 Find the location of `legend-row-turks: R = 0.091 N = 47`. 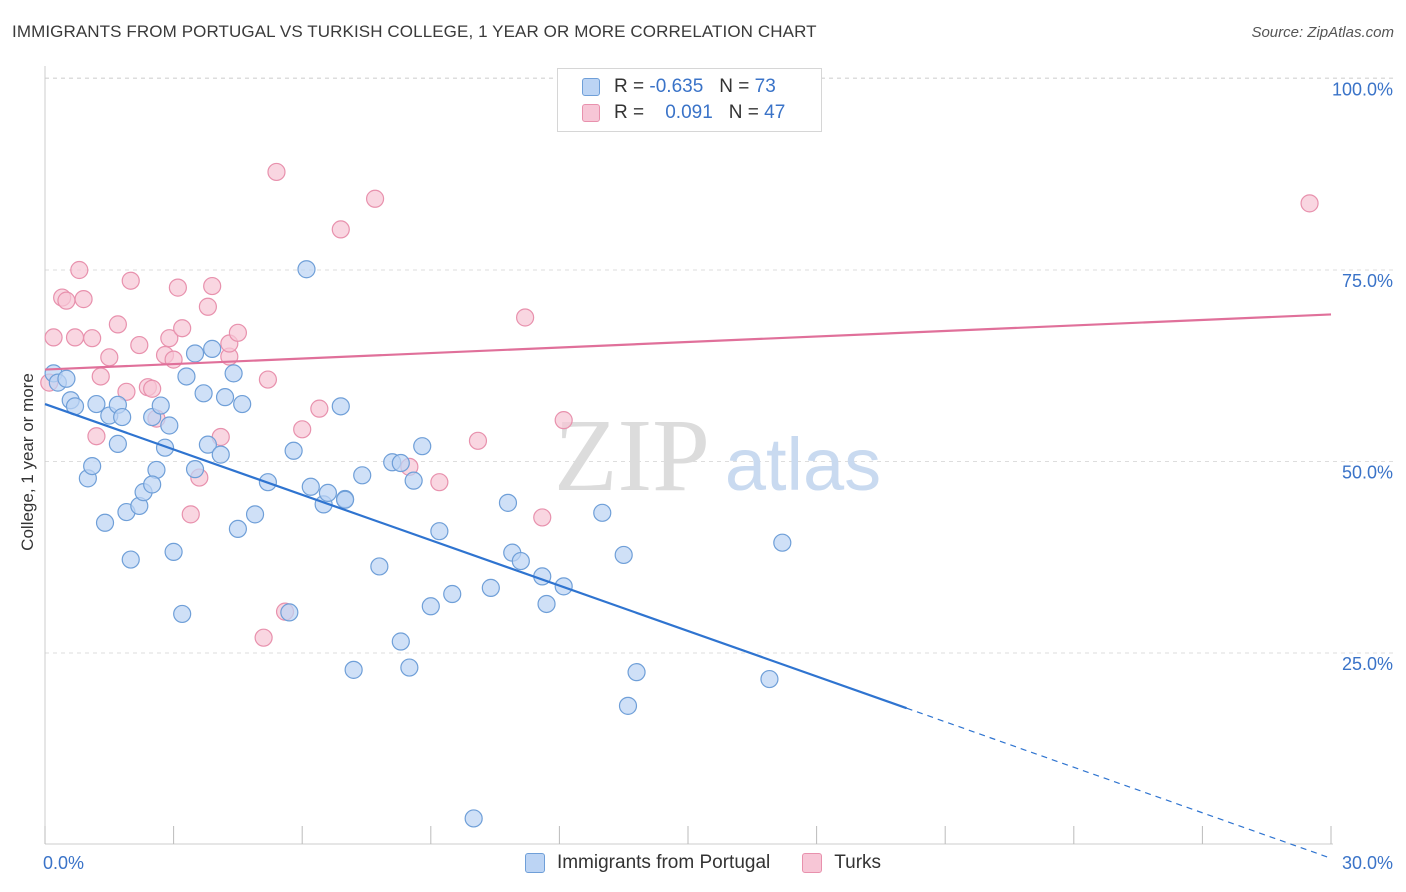

legend-row-turks: R = 0.091 N = 47 is located at coordinates (683, 113).